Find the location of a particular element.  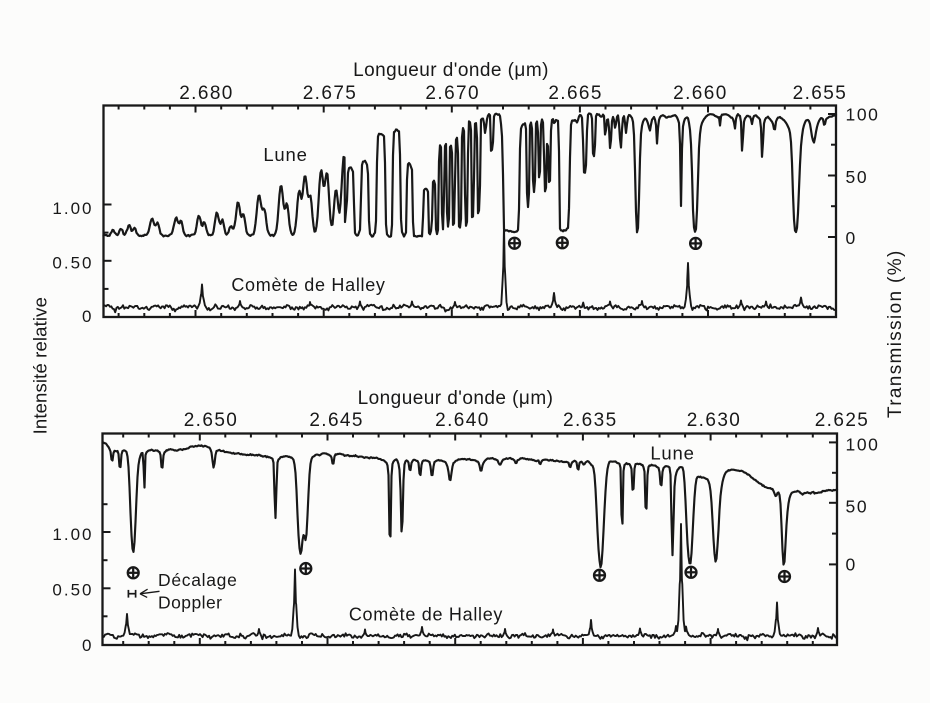

svg-text: 2.665 is located at coordinates (575, 93).